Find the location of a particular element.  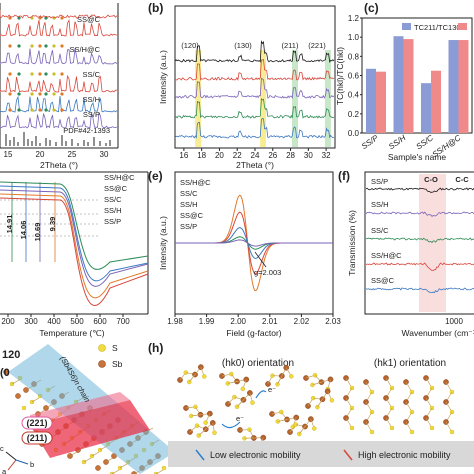

d-xtick-label: 300 is located at coordinates (31, 321).